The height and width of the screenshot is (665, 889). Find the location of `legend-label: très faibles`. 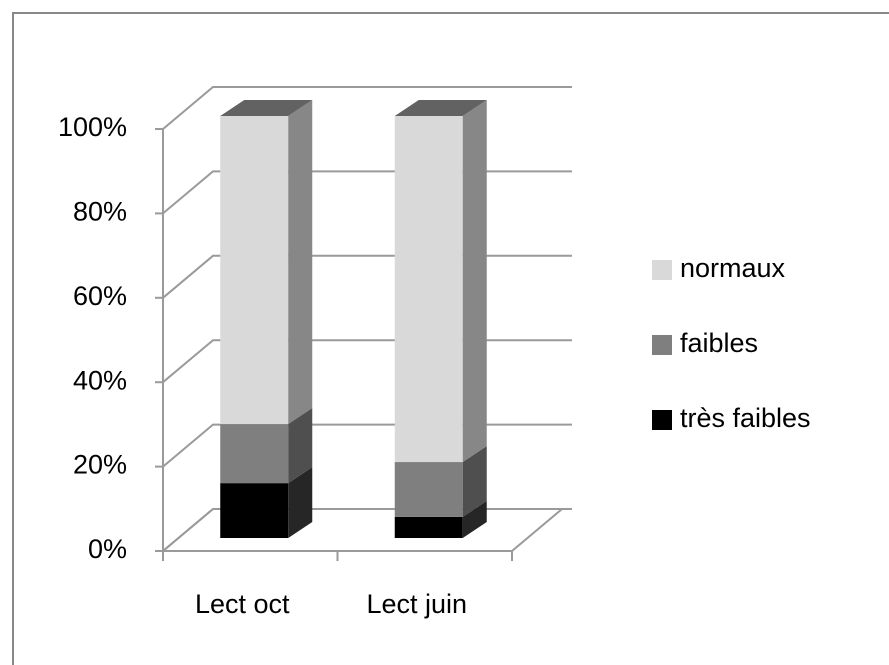

legend-label: très faibles is located at coordinates (745, 418).